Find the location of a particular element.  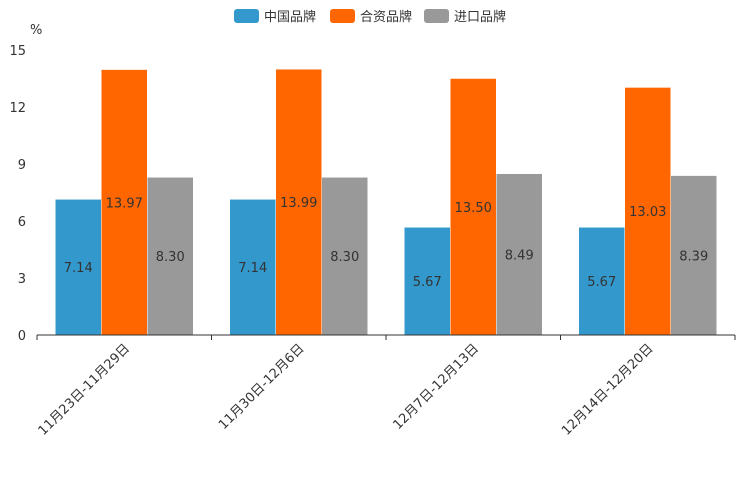

x-tick-label: 12月14日-12月20日 is located at coordinates (607, 389).